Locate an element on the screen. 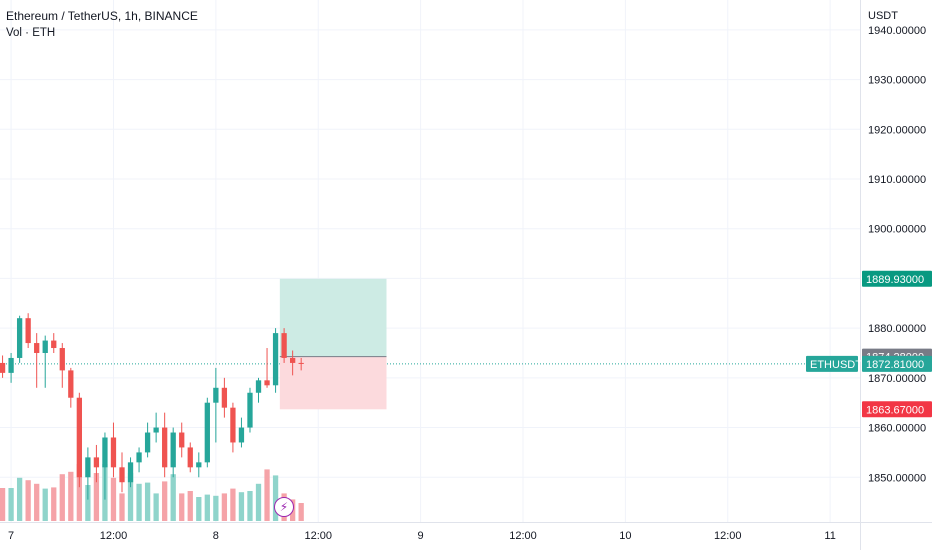 This screenshot has width=932, height=555. time-tick-label: 9 is located at coordinates (421, 536).